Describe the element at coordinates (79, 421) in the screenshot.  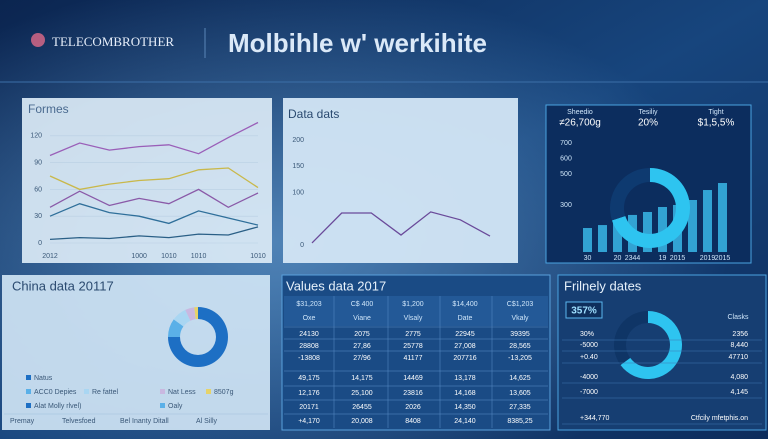
I see `footer-label: Telvesfoed` at that location.